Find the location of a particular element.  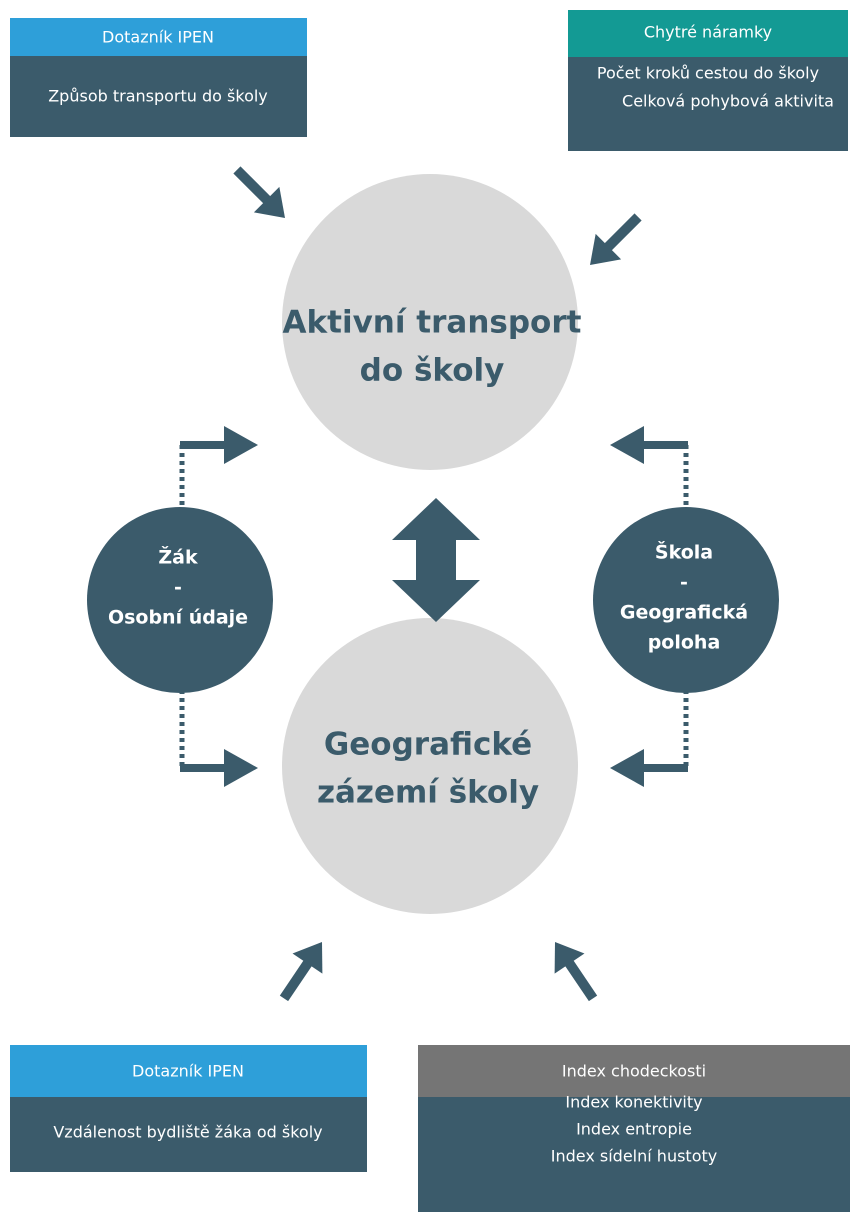

box-line: Způsob transportu do školy is located at coordinates (158, 96).